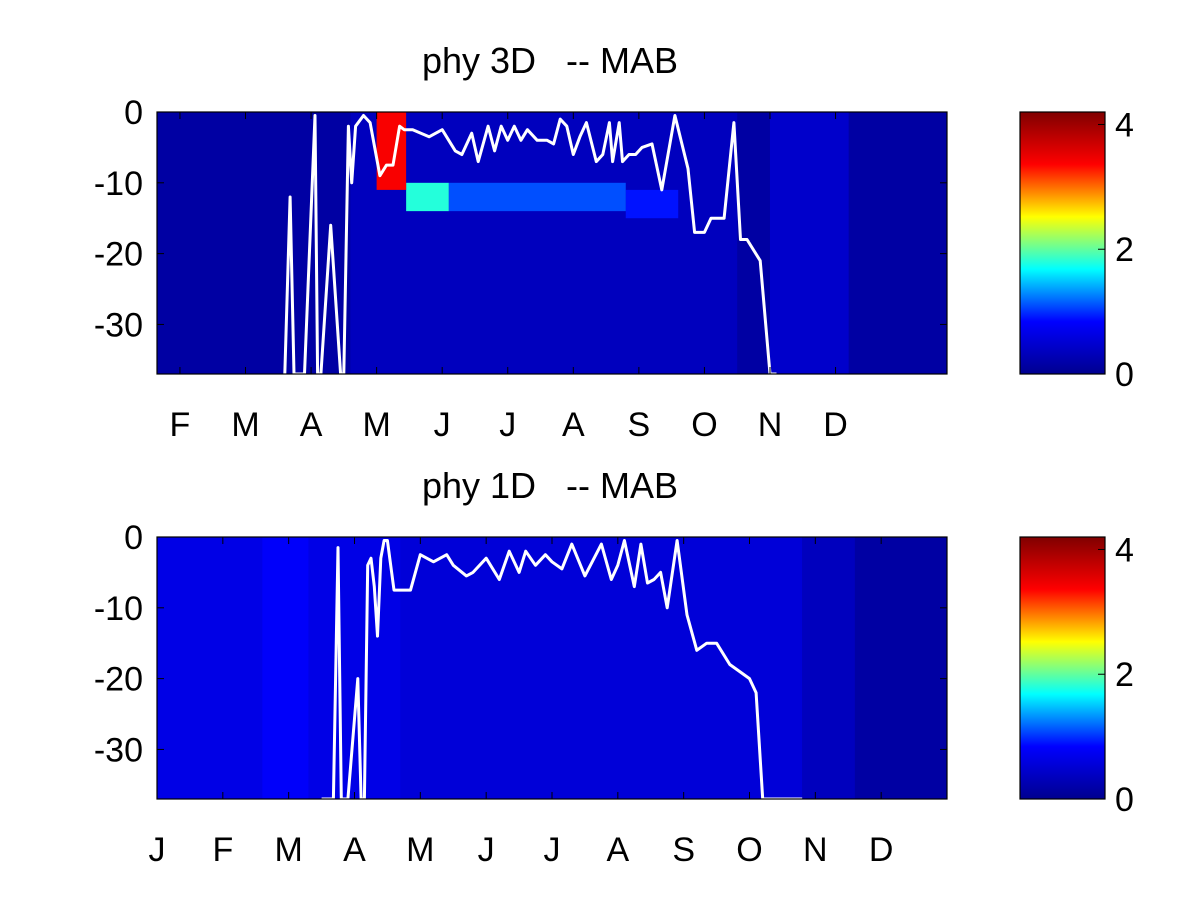 The width and height of the screenshot is (1200, 900). What do you see at coordinates (550, 485) in the screenshot?
I see `chart-title-bottom: phy 1D -- MAB` at bounding box center [550, 485].